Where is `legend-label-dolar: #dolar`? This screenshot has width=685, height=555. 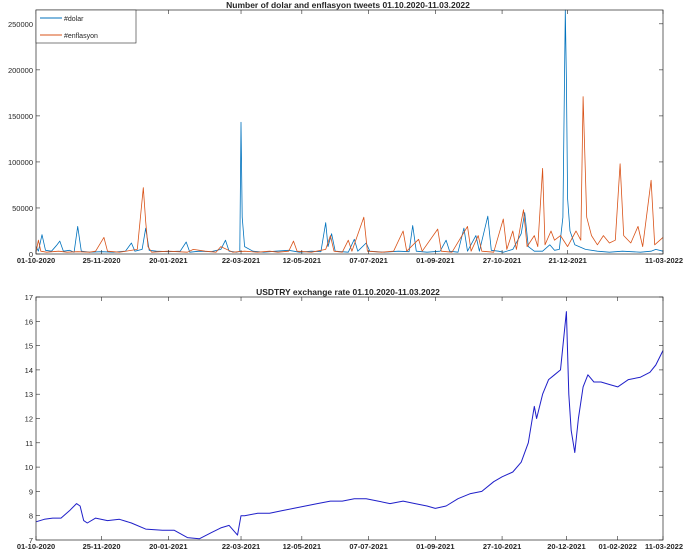 legend-label-dolar: #dolar is located at coordinates (74, 19).